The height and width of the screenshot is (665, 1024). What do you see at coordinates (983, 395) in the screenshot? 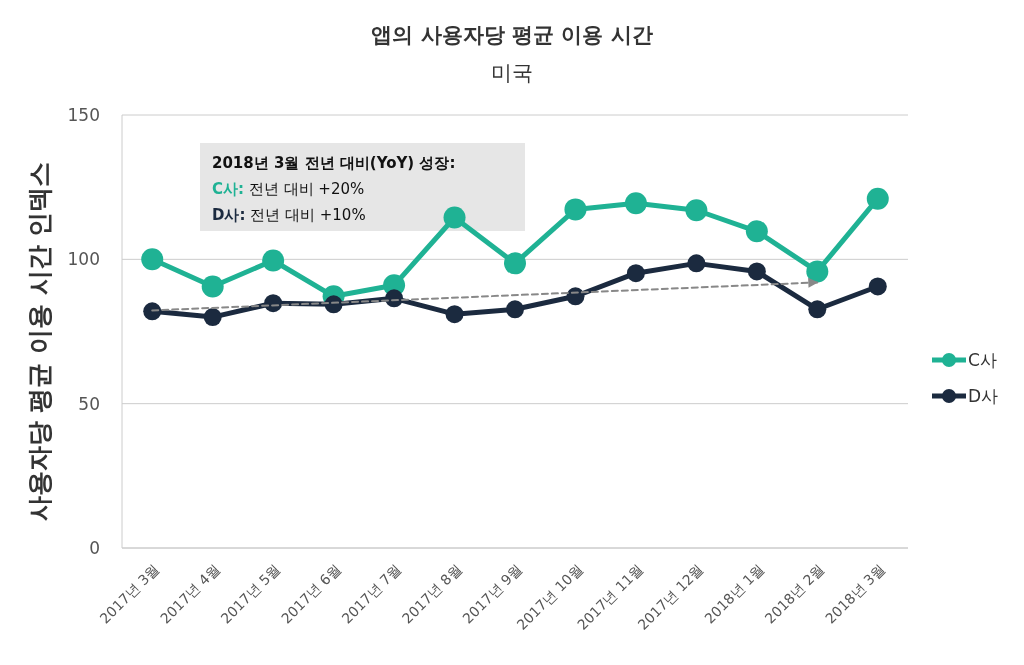
I see `legend-label: D사` at bounding box center [983, 395].